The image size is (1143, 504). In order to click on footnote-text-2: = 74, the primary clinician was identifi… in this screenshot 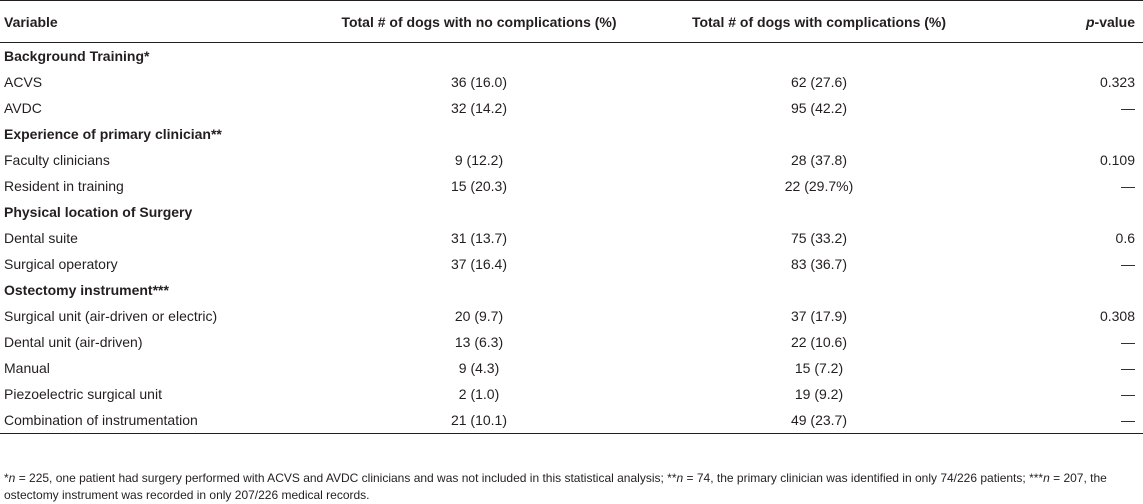, I will do `click(856, 478)`.